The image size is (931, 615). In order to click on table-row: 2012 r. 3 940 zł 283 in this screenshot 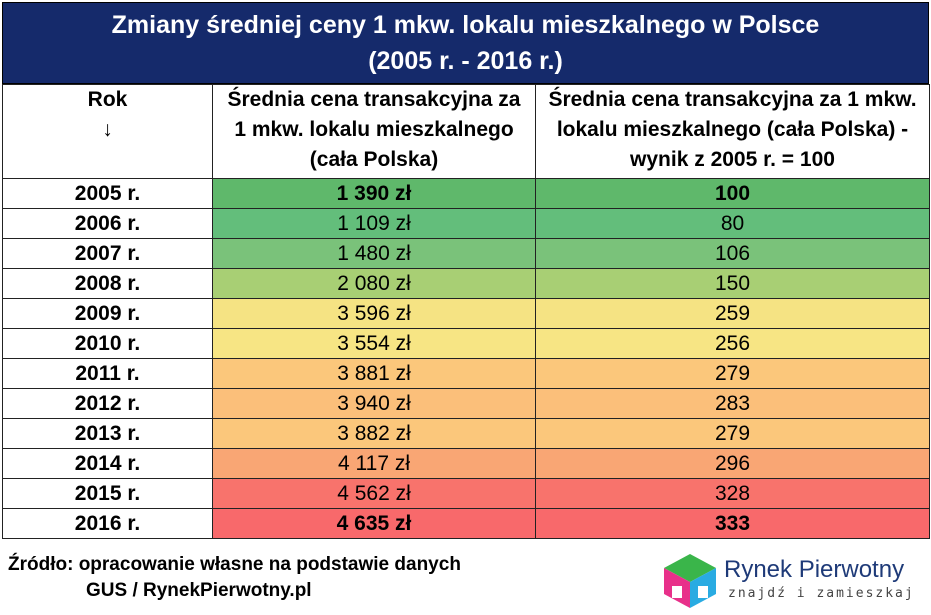, I will do `click(466, 403)`.